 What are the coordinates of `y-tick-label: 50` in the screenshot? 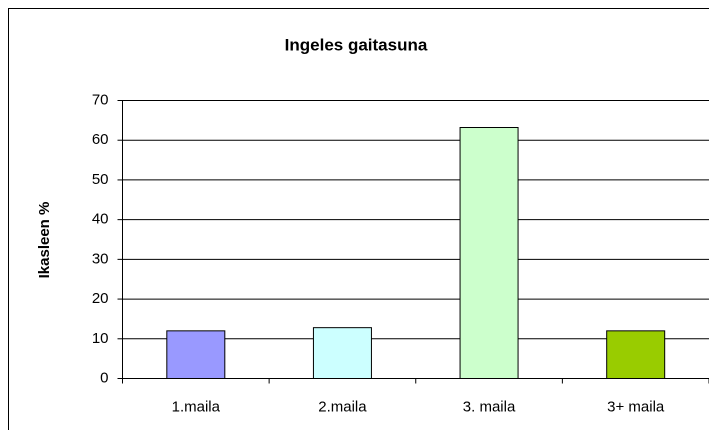 It's located at (100, 179).